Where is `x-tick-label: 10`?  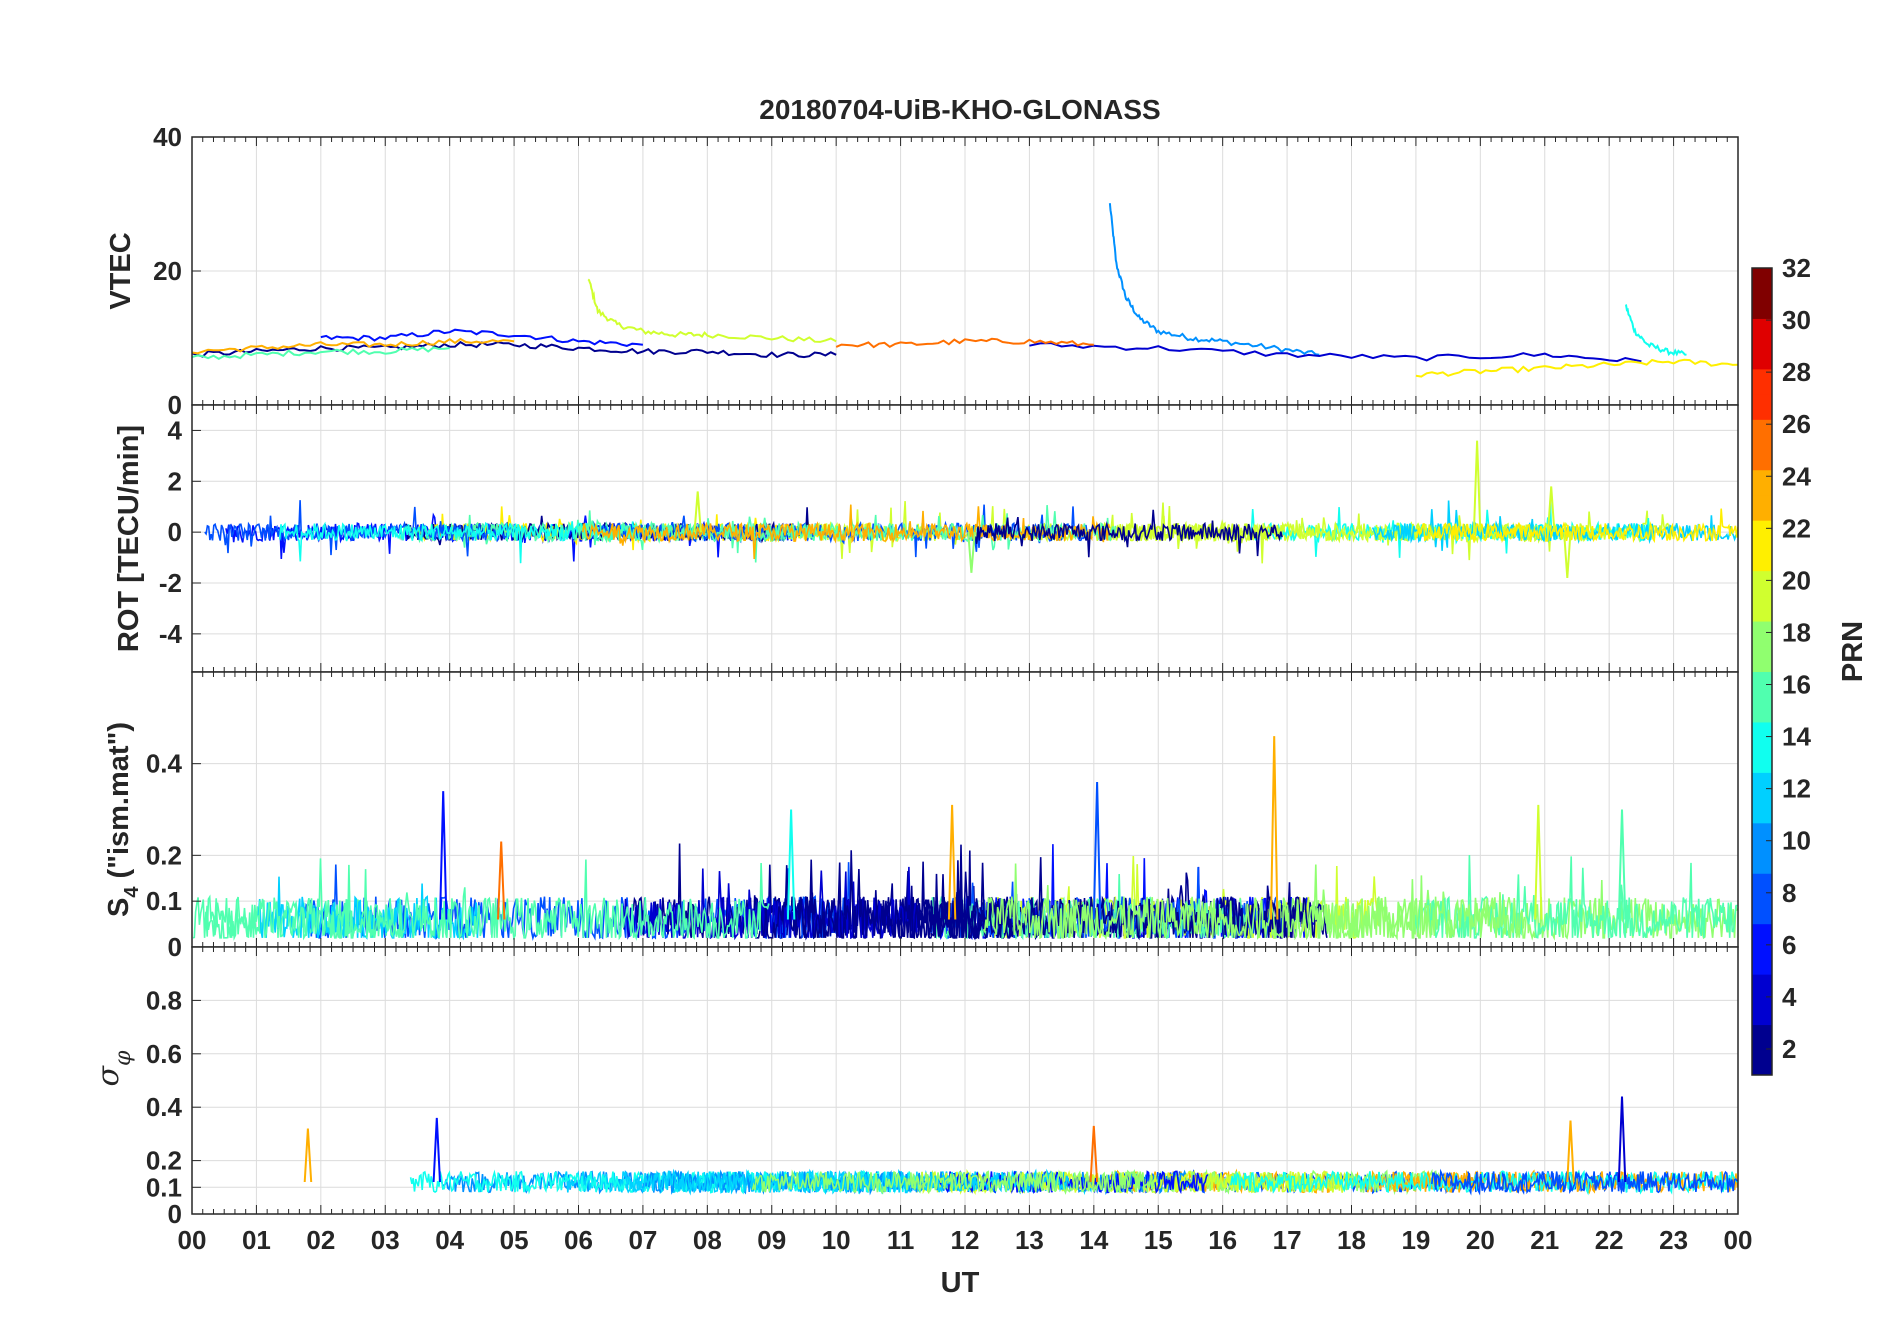
x-tick-label: 10 is located at coordinates (836, 1240).